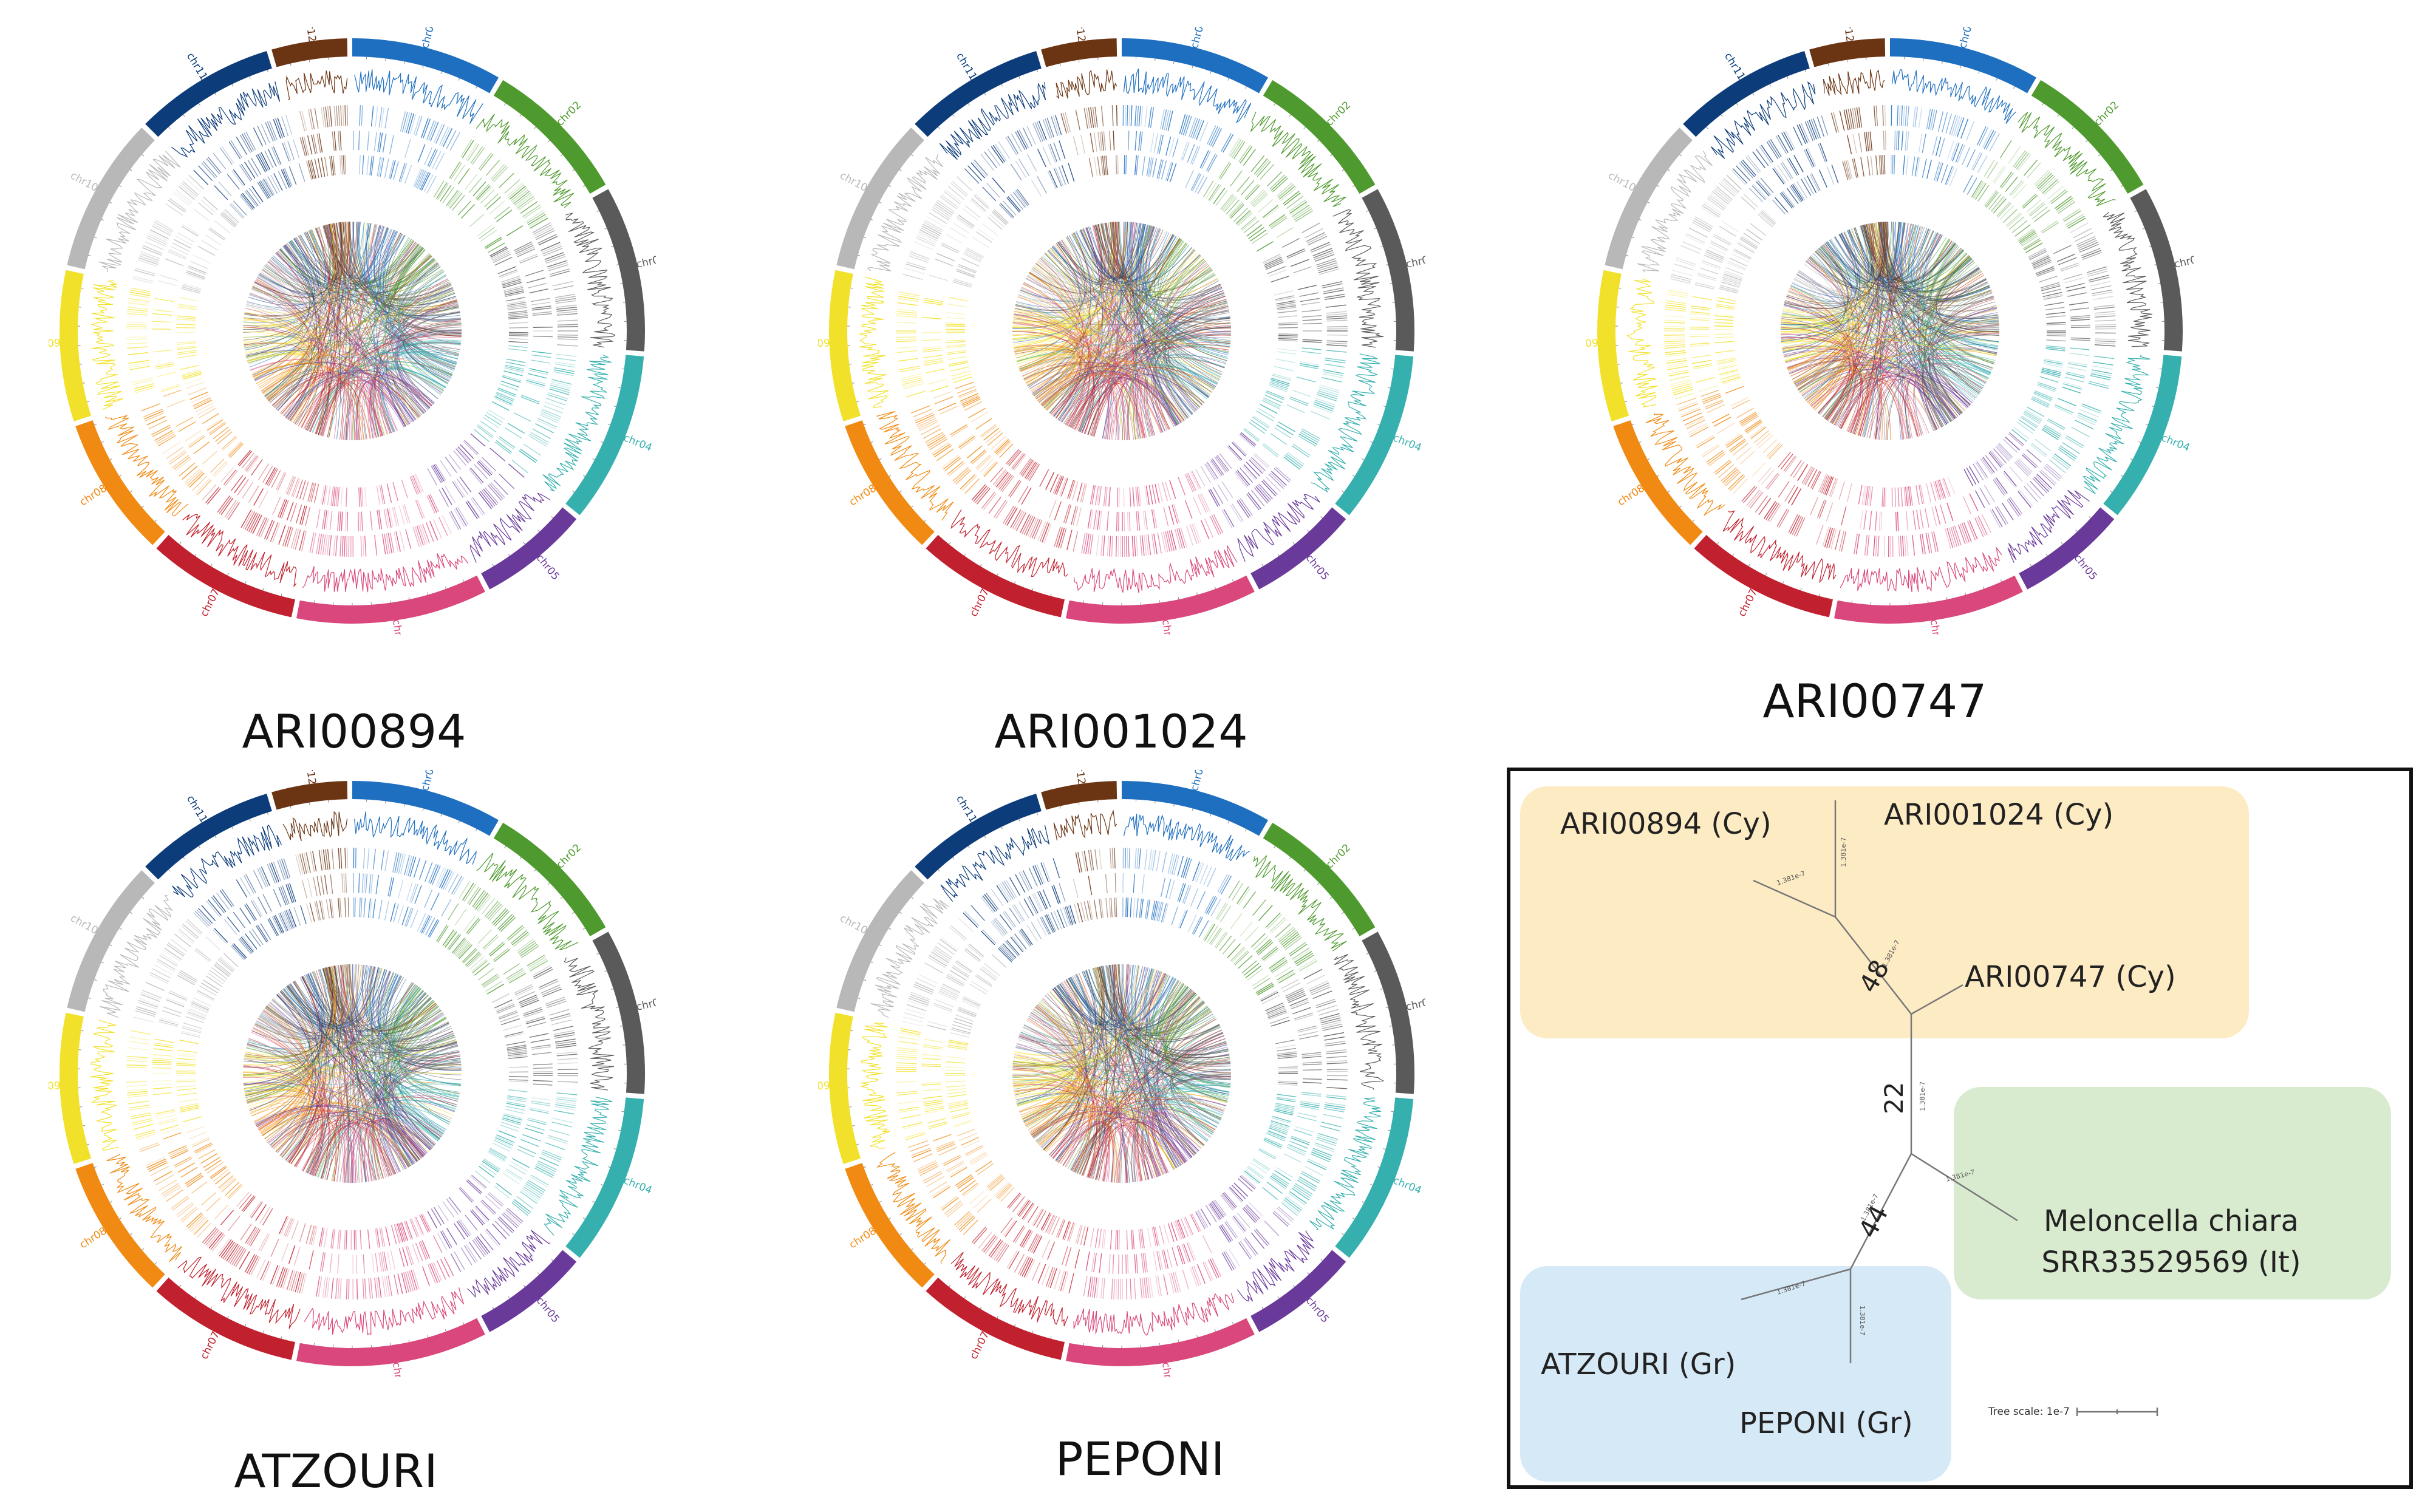  I want to click on chromosome-band, so click(2156, 270).